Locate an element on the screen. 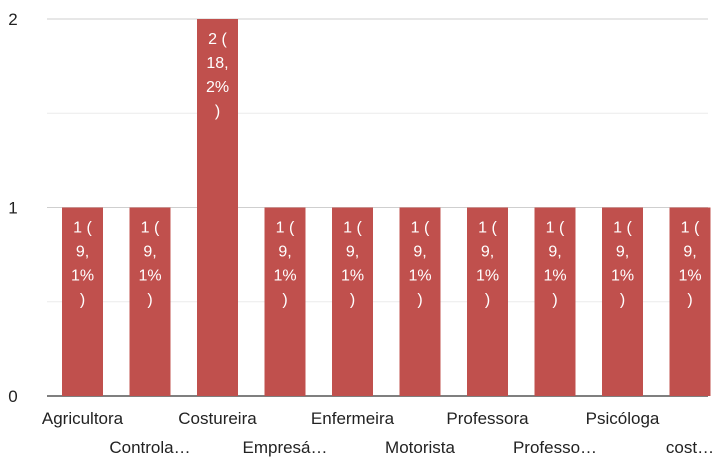  x-tick-label: Enfermeira is located at coordinates (353, 418).